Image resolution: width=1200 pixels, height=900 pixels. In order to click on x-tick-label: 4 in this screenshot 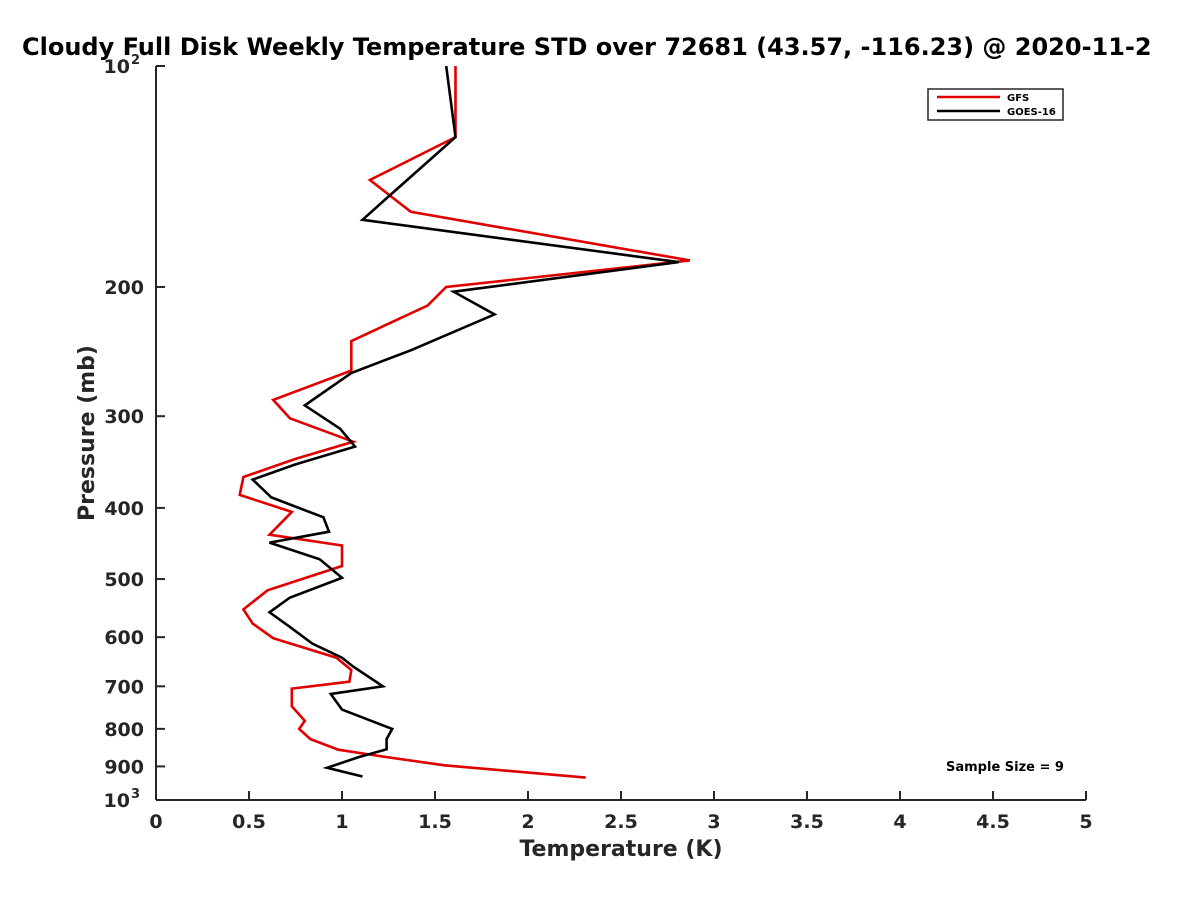, I will do `click(899, 822)`.